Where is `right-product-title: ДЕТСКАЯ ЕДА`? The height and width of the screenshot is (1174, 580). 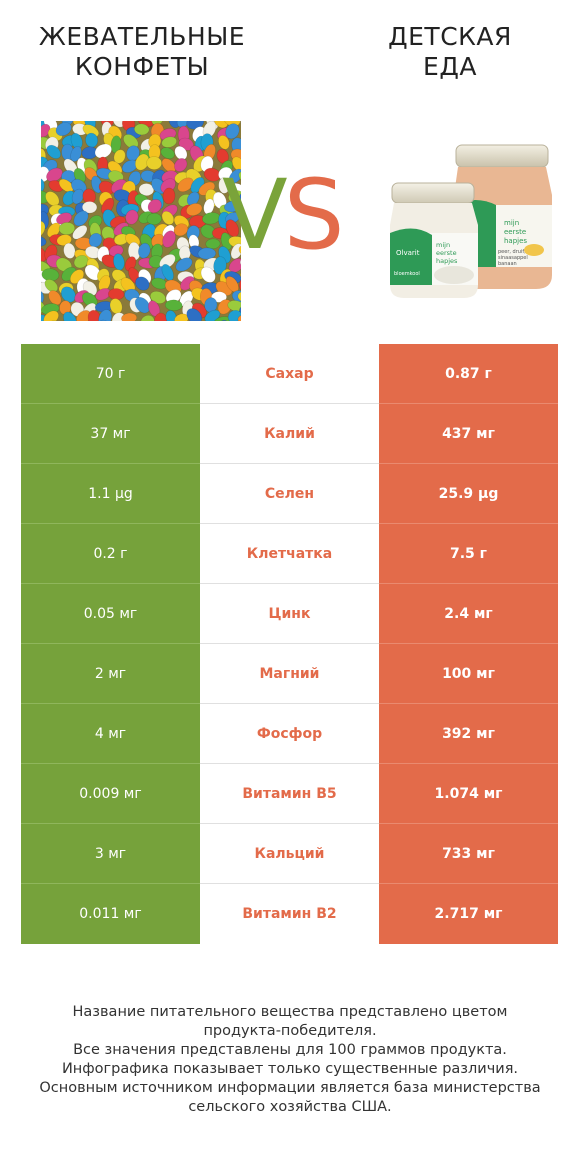 right-product-title: ДЕТСКАЯ ЕДА is located at coordinates (450, 52).